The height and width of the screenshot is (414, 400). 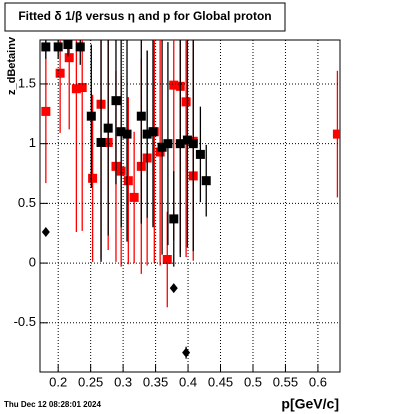 What do you see at coordinates (318, 381) in the screenshot?
I see `x-tick-label: 0.6` at bounding box center [318, 381].